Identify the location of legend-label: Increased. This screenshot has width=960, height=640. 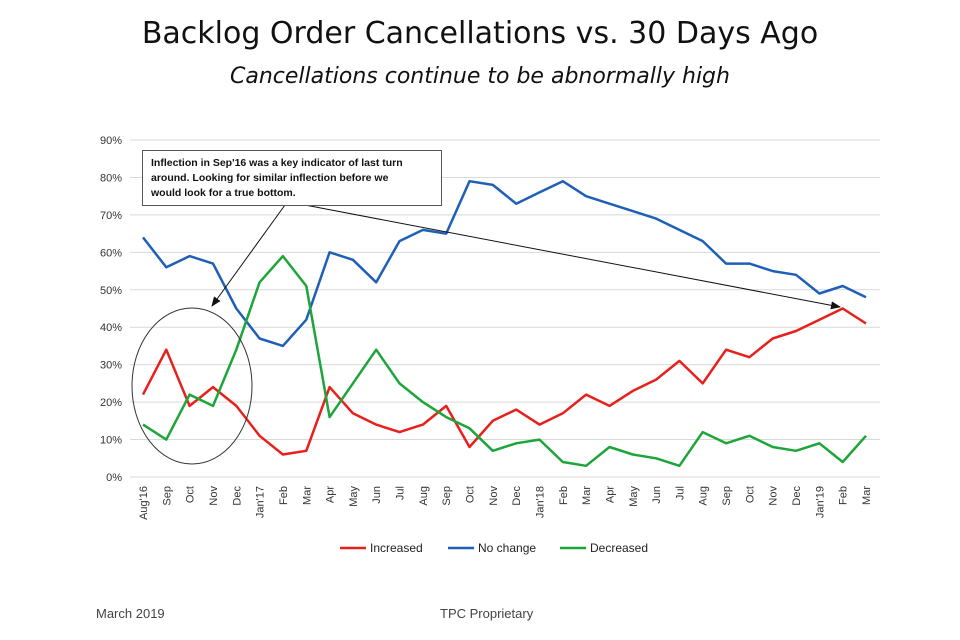
(396, 548).